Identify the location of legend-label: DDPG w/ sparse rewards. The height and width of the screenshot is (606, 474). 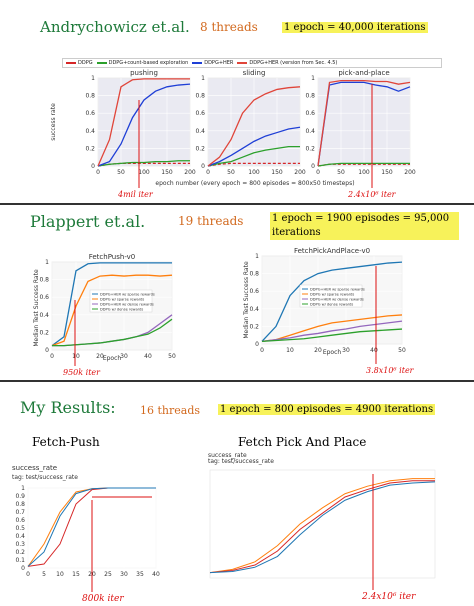
(122, 300).